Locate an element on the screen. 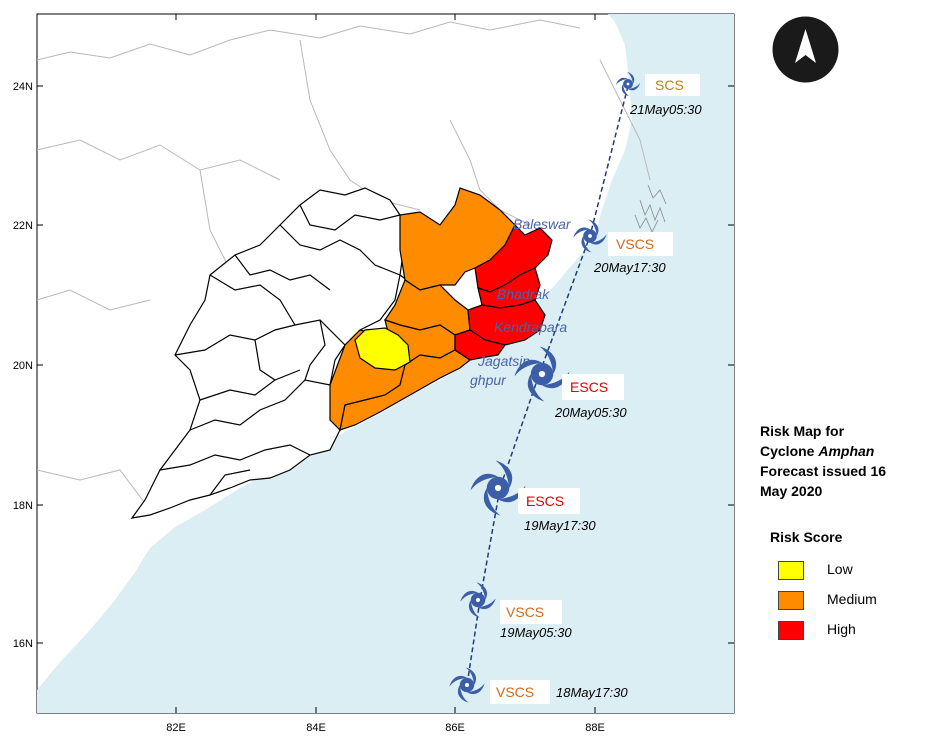 This screenshot has width=939, height=744. legend-item-high: High is located at coordinates (850, 634).